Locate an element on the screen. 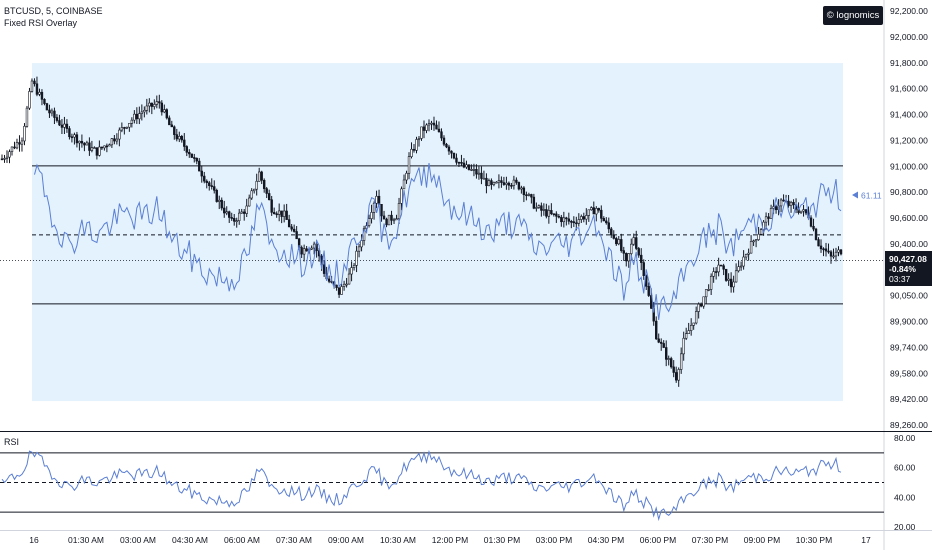 The height and width of the screenshot is (550, 932). price-tick-label: 92,200.00 is located at coordinates (909, 11).